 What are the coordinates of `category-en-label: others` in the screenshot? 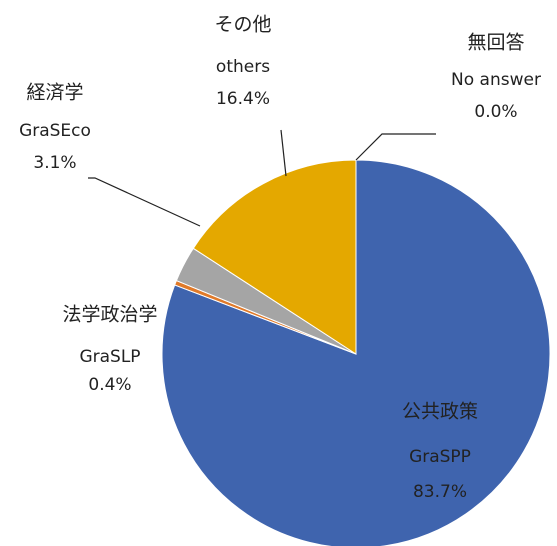 It's located at (243, 67).